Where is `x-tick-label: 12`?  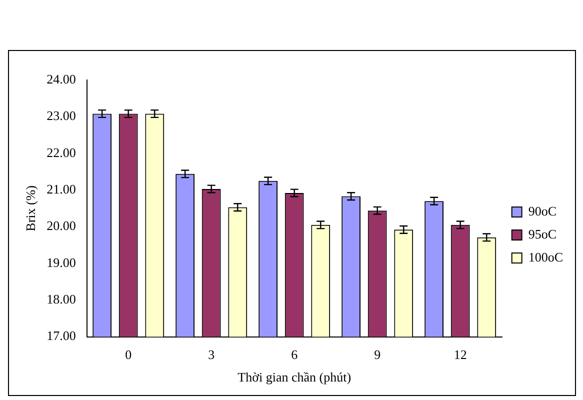 x-tick-label: 12 is located at coordinates (460, 354).